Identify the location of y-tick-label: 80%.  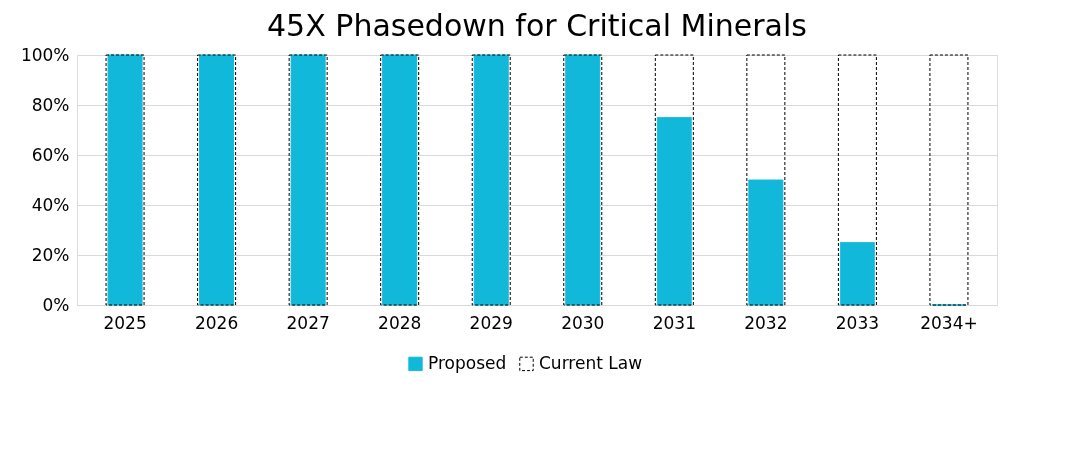
(50, 104).